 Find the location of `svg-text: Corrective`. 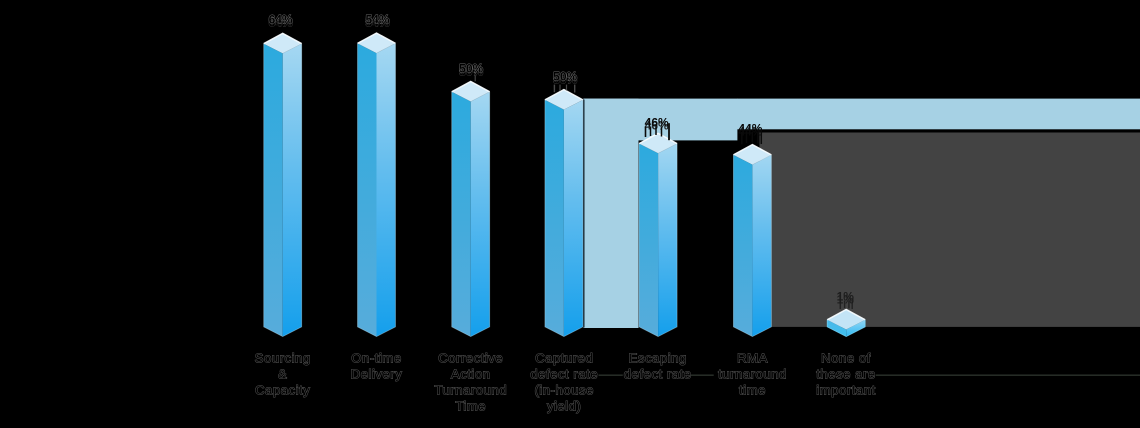

svg-text: Corrective is located at coordinates (470, 357).